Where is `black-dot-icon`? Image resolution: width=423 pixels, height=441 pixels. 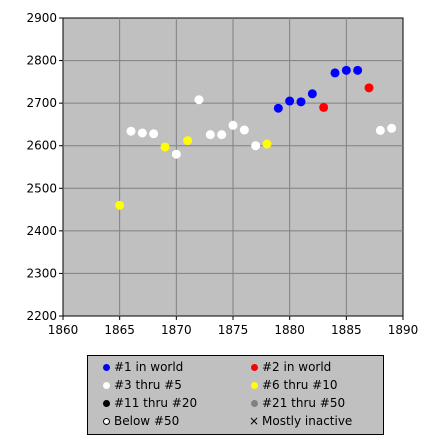 black-dot-icon is located at coordinates (106, 403).